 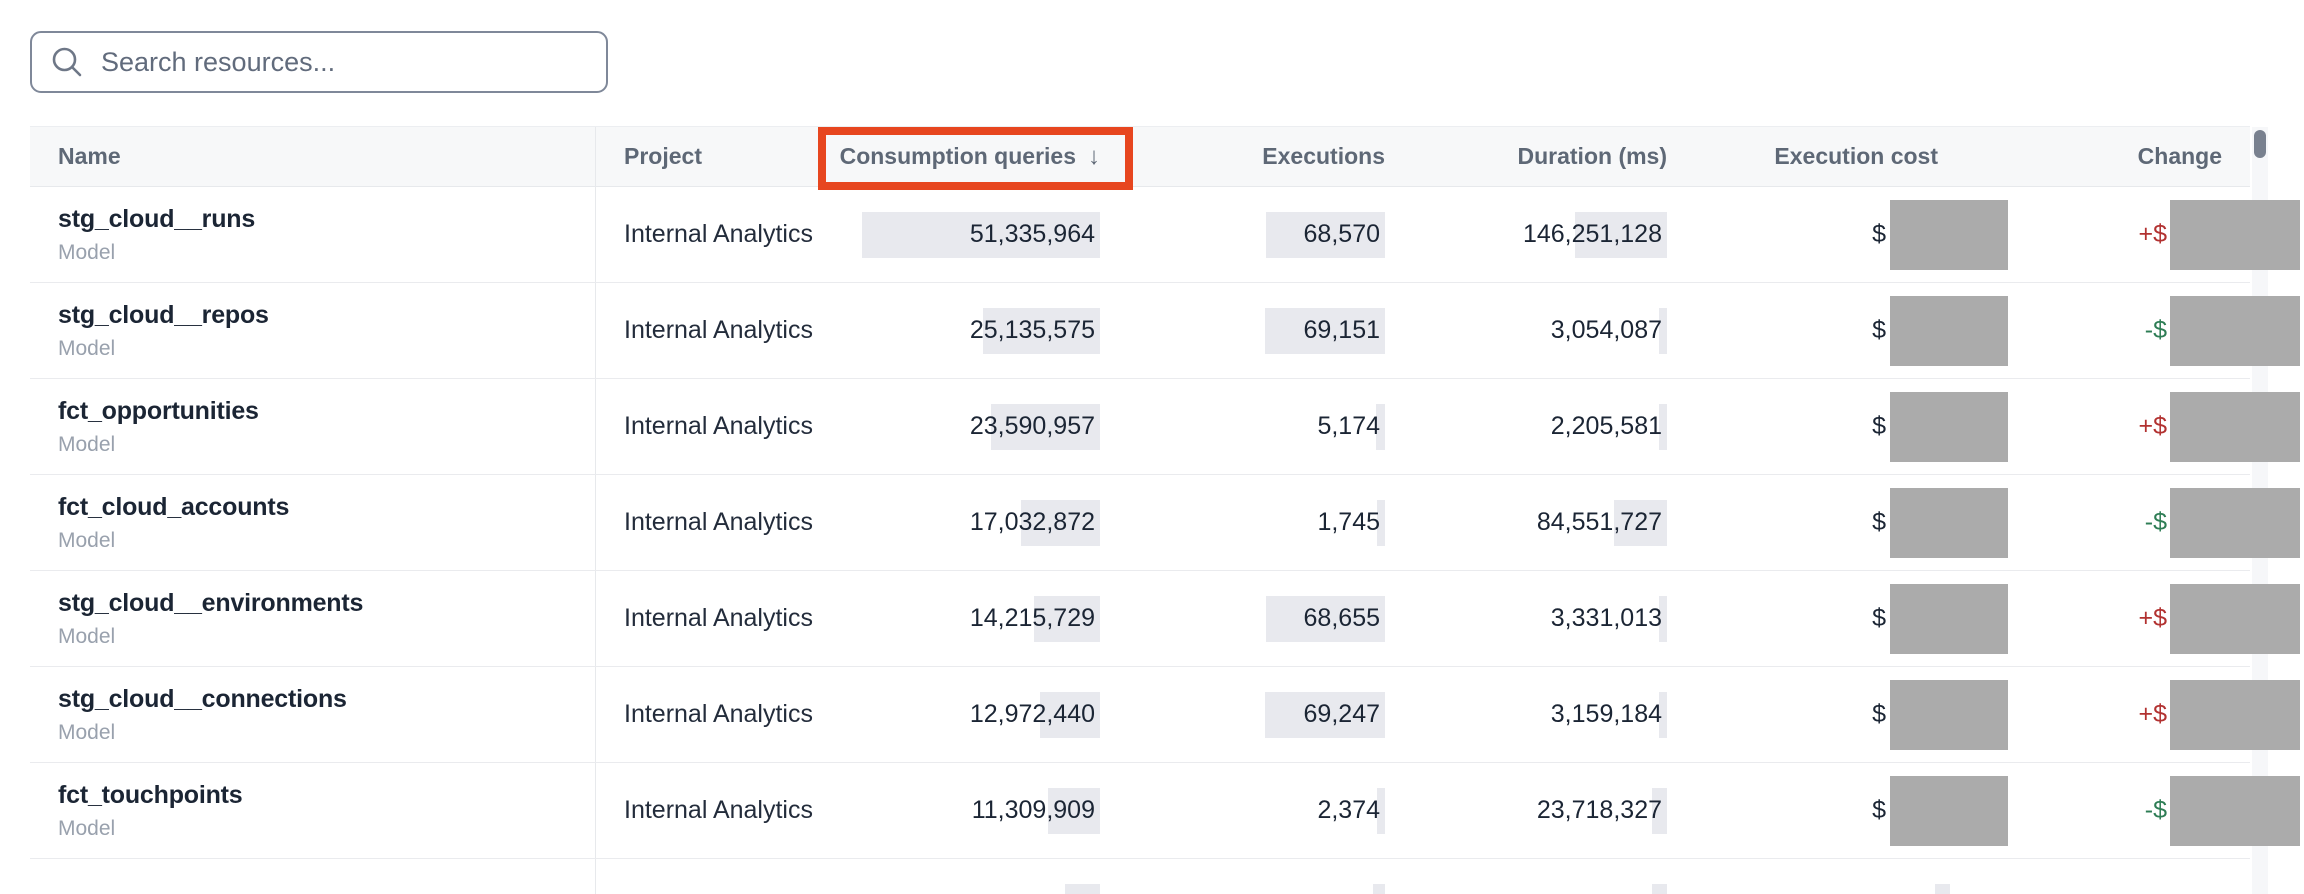 I want to click on column-header-executions: Executions, so click(x=1250, y=156).